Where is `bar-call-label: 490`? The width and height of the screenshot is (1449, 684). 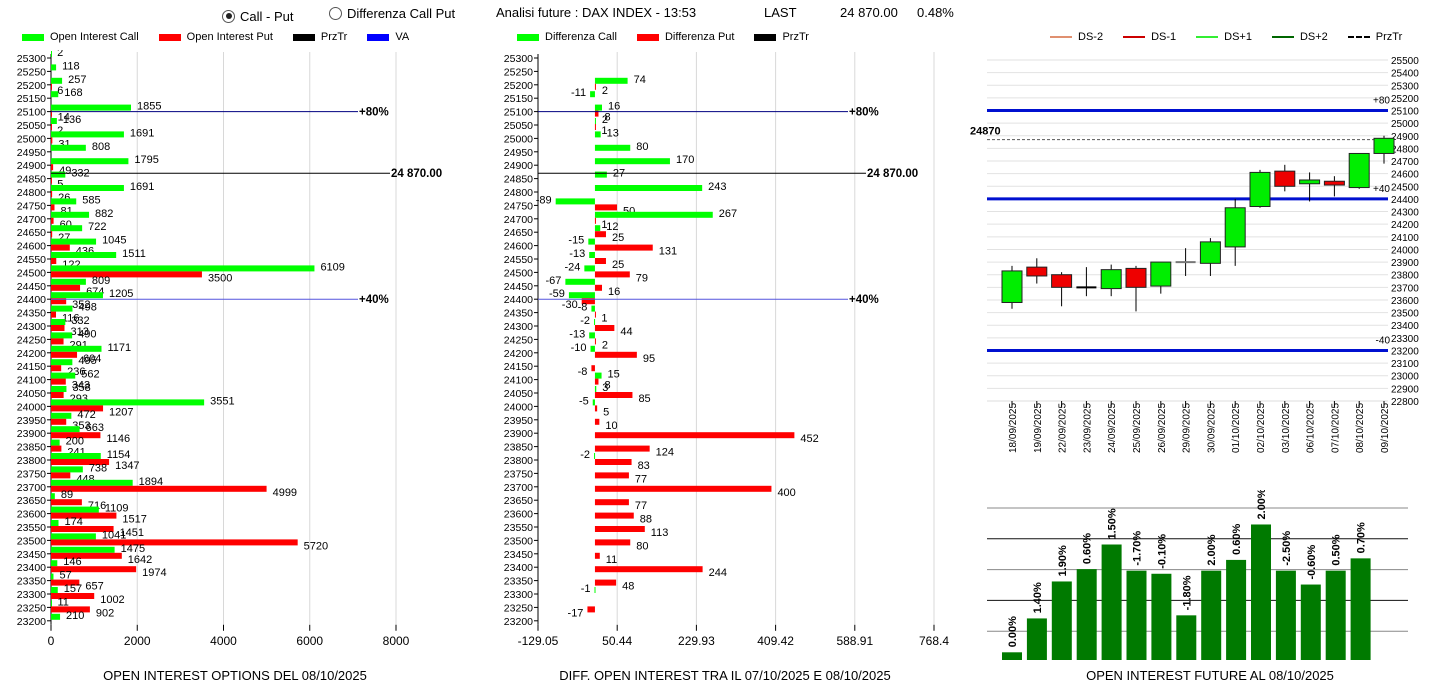
bar-call-label: 490 is located at coordinates (87, 334).